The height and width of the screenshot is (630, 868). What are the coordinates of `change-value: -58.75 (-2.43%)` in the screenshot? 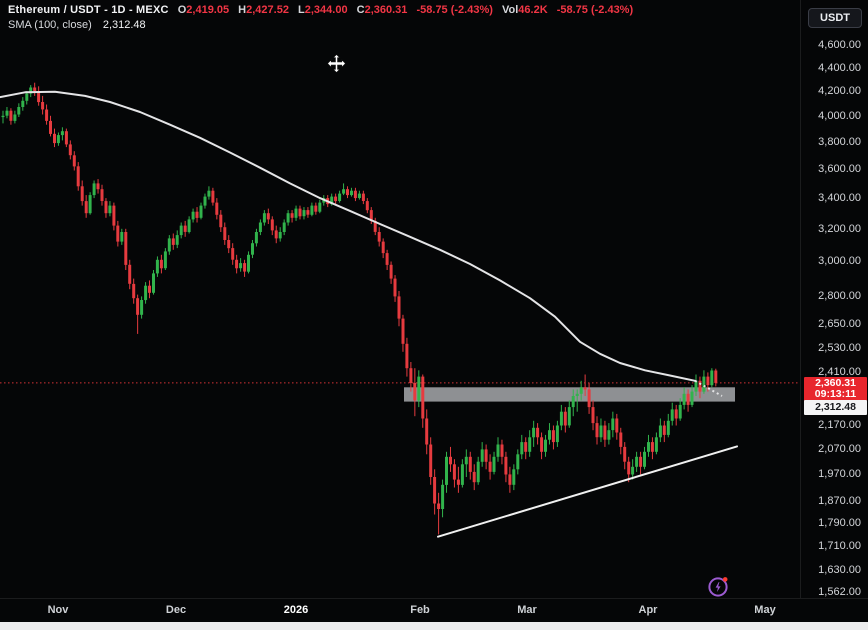 It's located at (454, 10).